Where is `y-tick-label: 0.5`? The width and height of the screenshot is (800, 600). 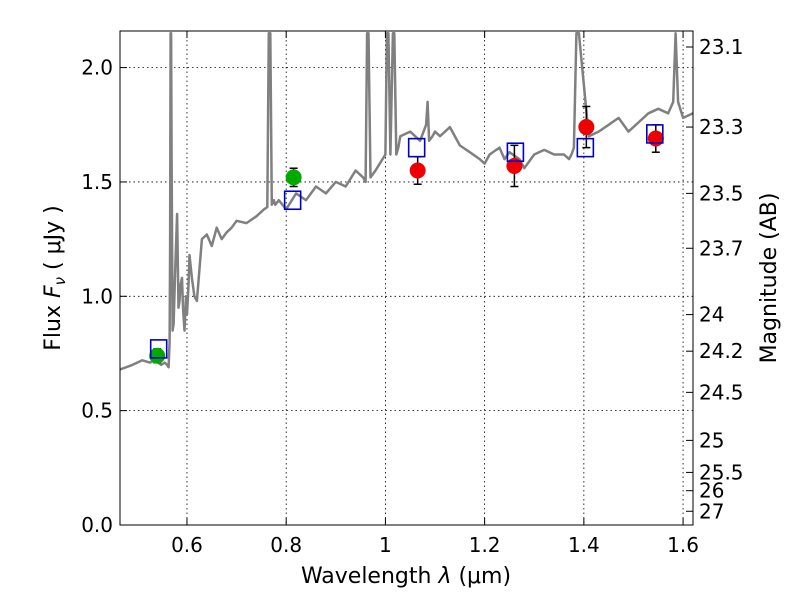
y-tick-label: 0.5 is located at coordinates (97, 411).